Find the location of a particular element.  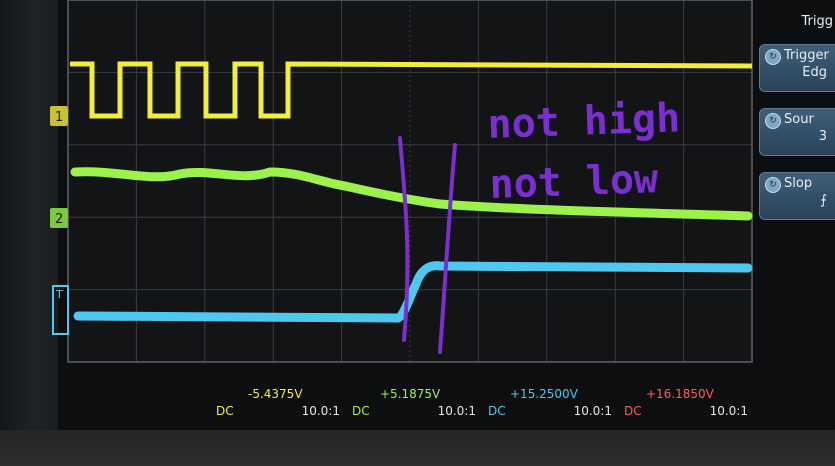

annotation-left-bar is located at coordinates (404, 239).